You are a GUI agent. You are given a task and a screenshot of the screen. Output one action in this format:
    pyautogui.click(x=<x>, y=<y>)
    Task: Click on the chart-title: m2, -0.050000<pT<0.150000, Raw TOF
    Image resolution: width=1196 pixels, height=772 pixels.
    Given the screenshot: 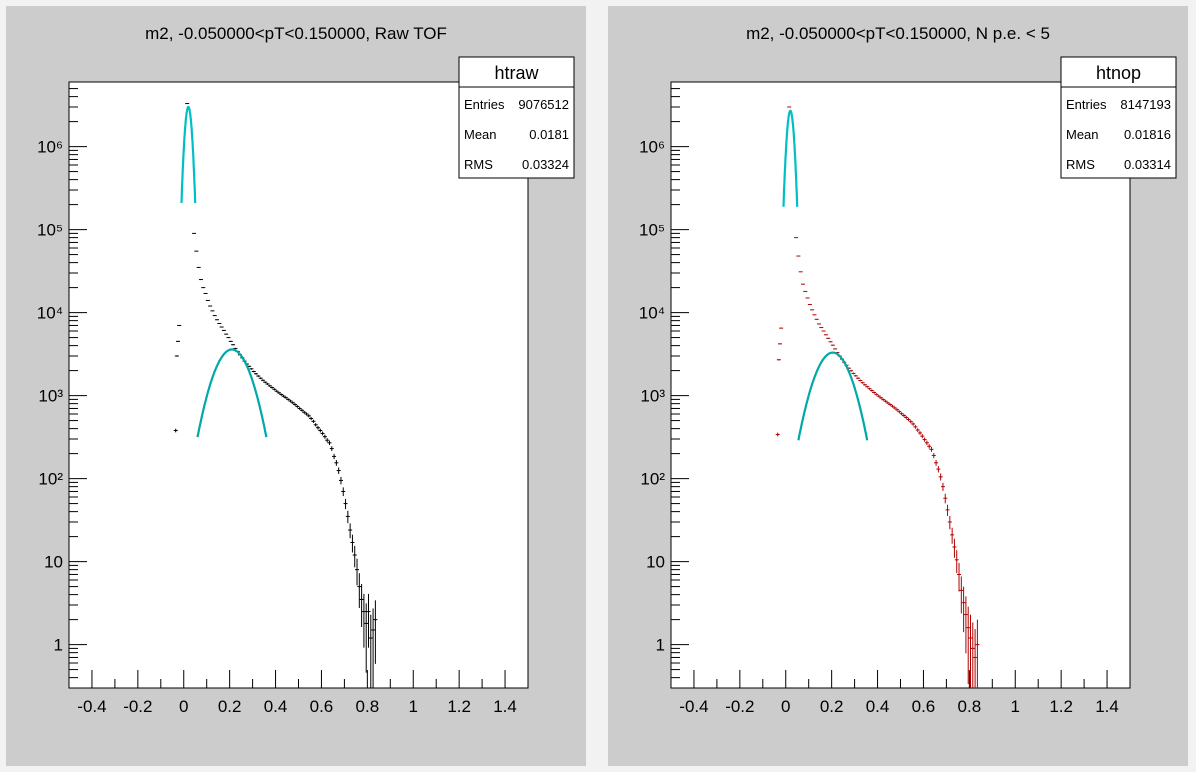 What is the action you would take?
    pyautogui.click(x=296, y=33)
    